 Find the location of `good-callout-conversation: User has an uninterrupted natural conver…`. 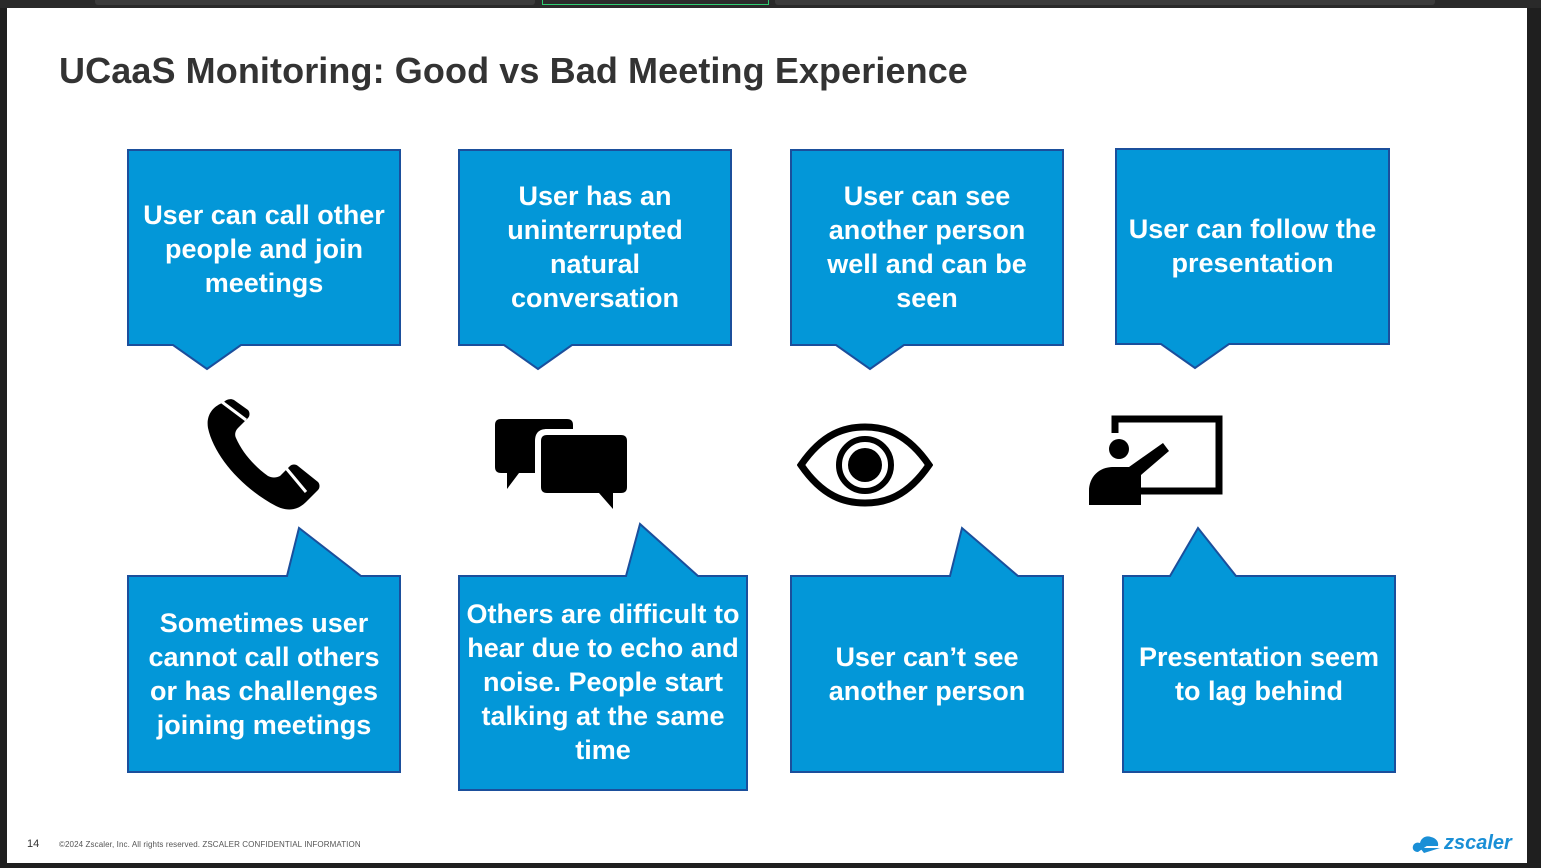

good-callout-conversation: User has an uninterrupted natural conver… is located at coordinates (595, 260).